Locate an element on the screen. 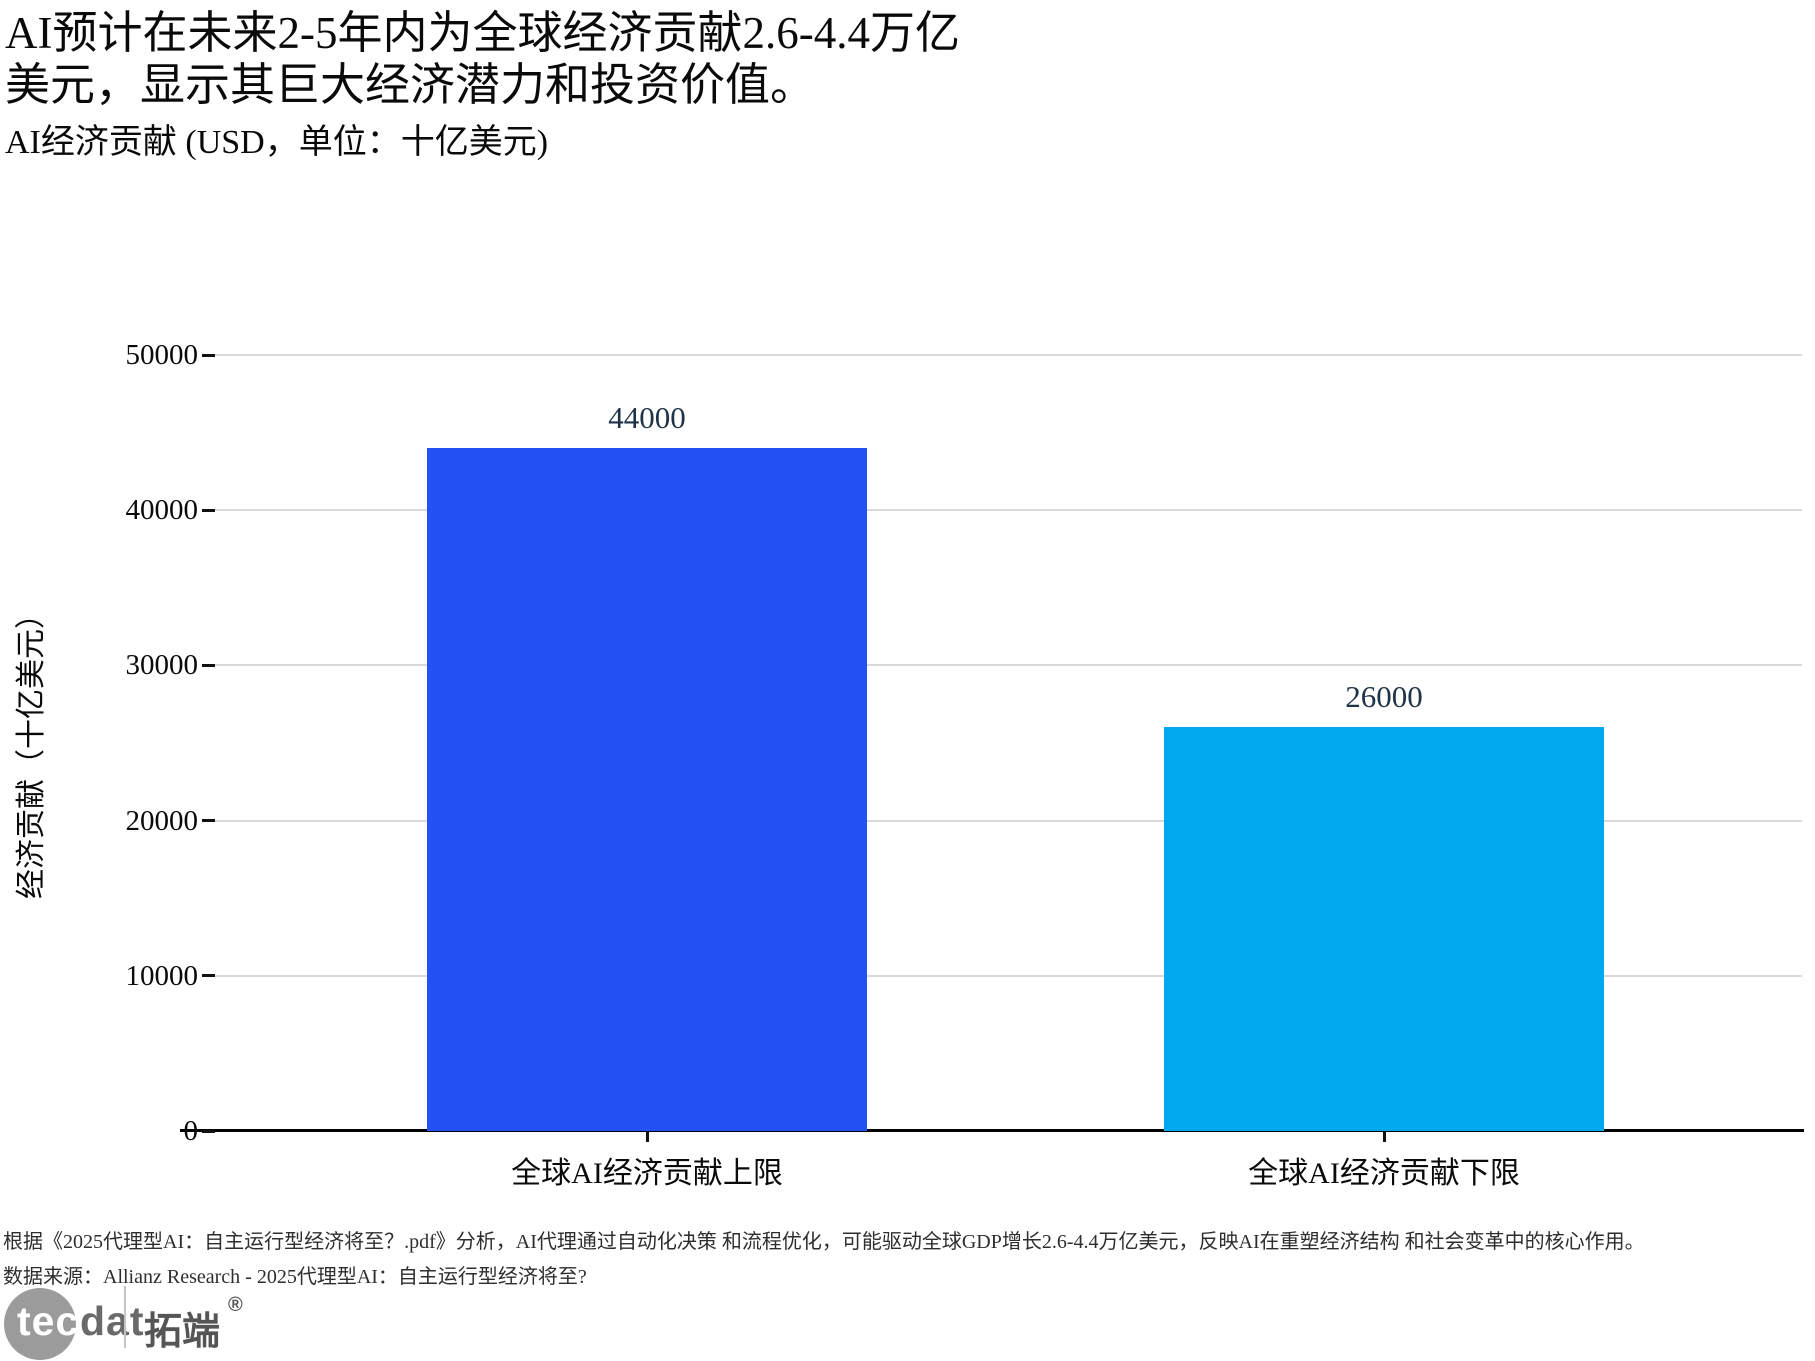 This screenshot has height=1361, width=1815. y-axis-title: 经济贡献（十亿美元） is located at coordinates (31, 749).